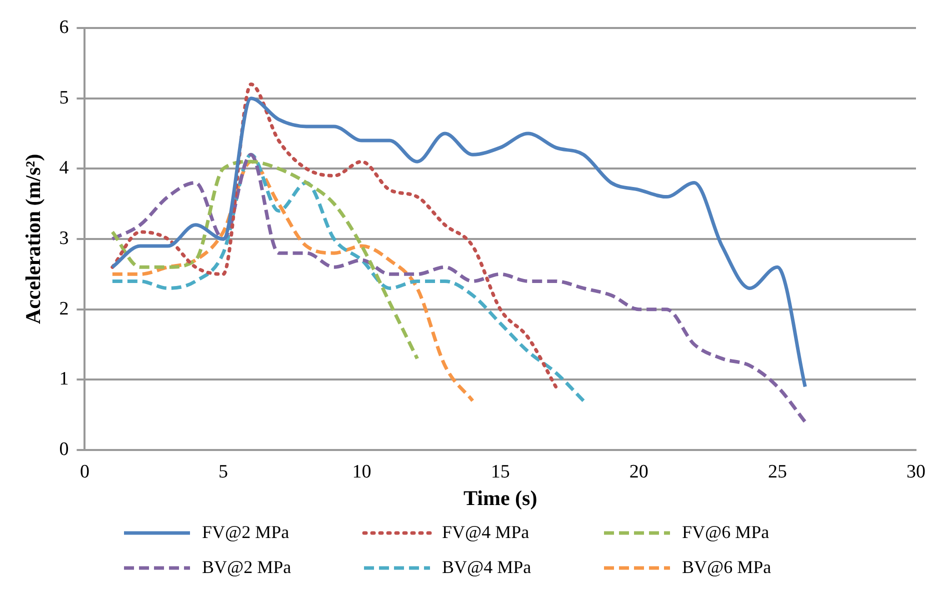 This screenshot has height=610, width=944. I want to click on legend-label: FV@2 MPa, so click(246, 532).